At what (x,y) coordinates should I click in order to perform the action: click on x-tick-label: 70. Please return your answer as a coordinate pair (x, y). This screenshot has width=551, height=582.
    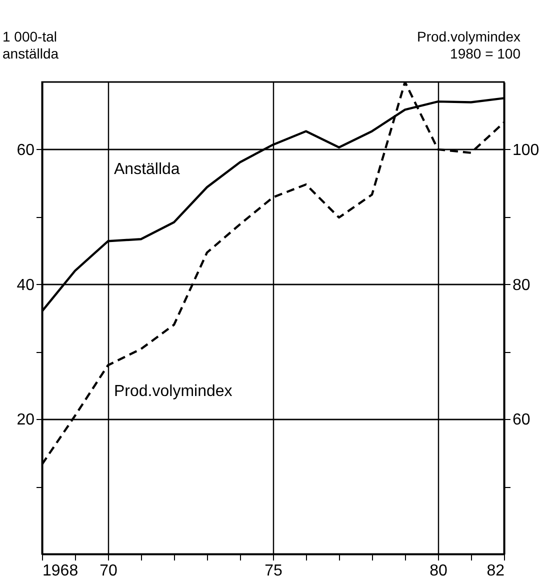
    Looking at the image, I should click on (109, 571).